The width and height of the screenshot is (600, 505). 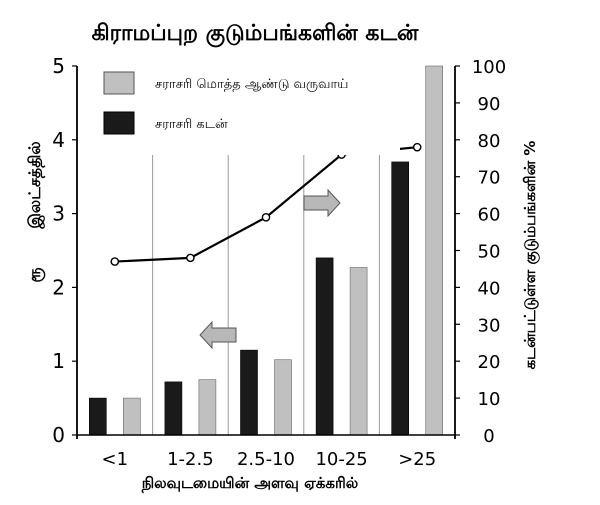 I want to click on y-right-tick-label: 0, so click(x=488, y=436).